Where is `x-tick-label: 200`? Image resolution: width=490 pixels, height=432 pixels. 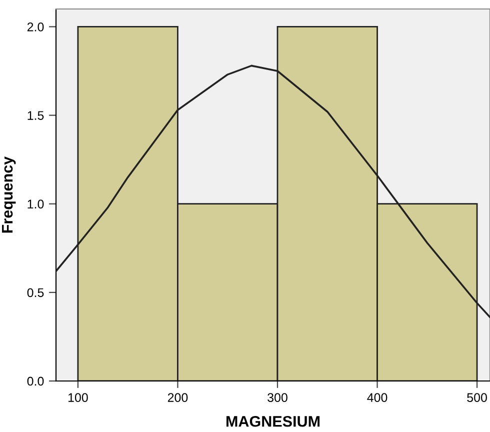 x-tick-label: 200 is located at coordinates (178, 397).